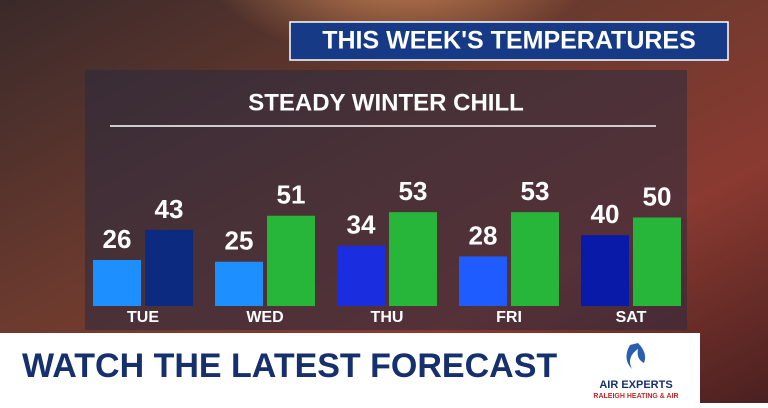 The image size is (768, 408). I want to click on banner-box, so click(509, 41).